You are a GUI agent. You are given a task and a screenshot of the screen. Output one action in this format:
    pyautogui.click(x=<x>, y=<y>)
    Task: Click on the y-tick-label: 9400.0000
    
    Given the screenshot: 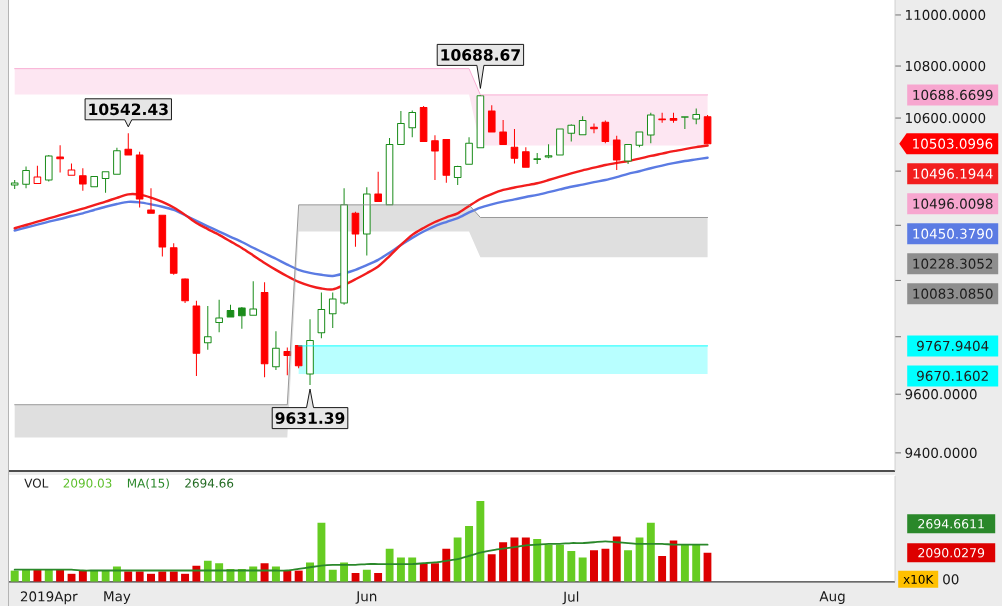 What is the action you would take?
    pyautogui.click(x=941, y=452)
    